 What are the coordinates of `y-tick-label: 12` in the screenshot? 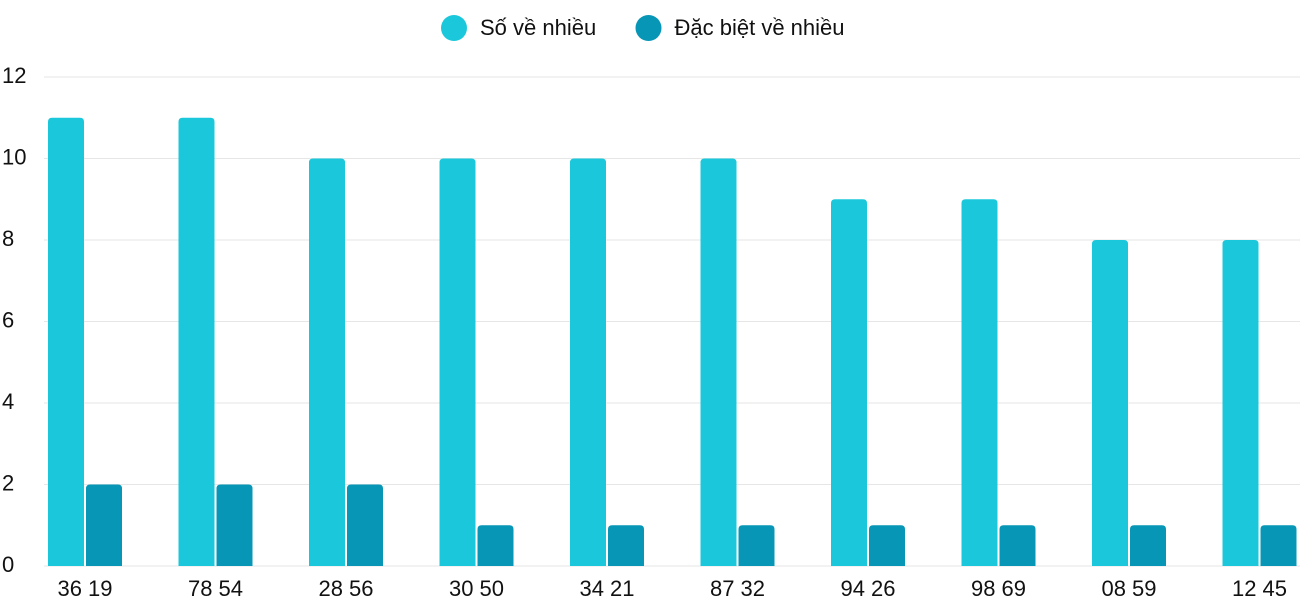 It's located at (14, 75).